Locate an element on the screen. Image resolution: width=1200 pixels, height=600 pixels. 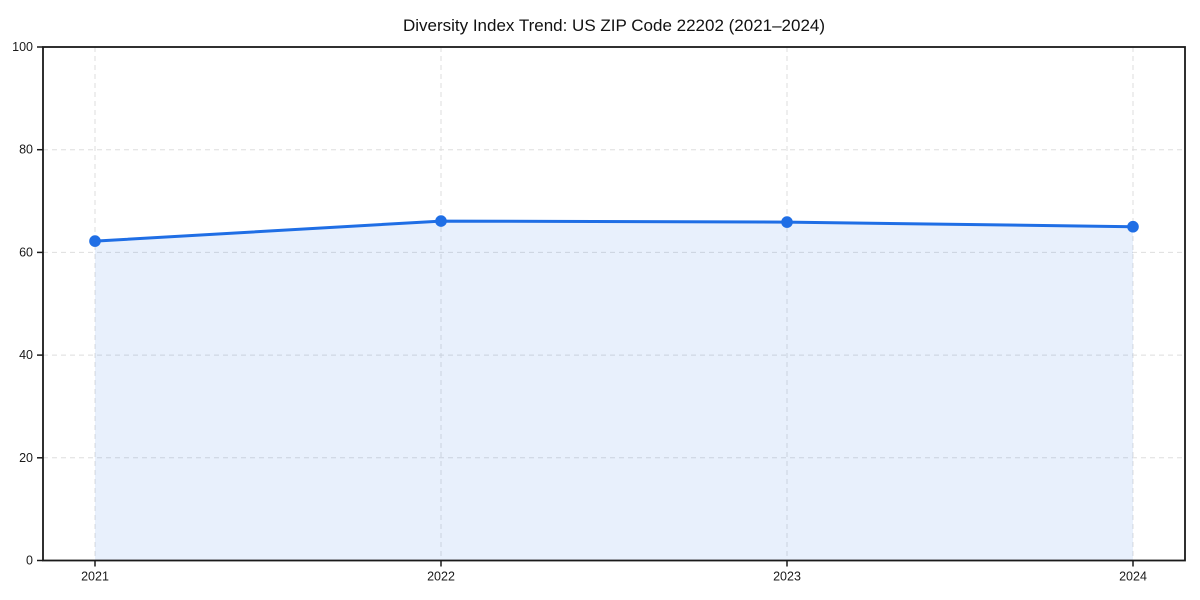
y-tick-label: 60 is located at coordinates (26, 252).